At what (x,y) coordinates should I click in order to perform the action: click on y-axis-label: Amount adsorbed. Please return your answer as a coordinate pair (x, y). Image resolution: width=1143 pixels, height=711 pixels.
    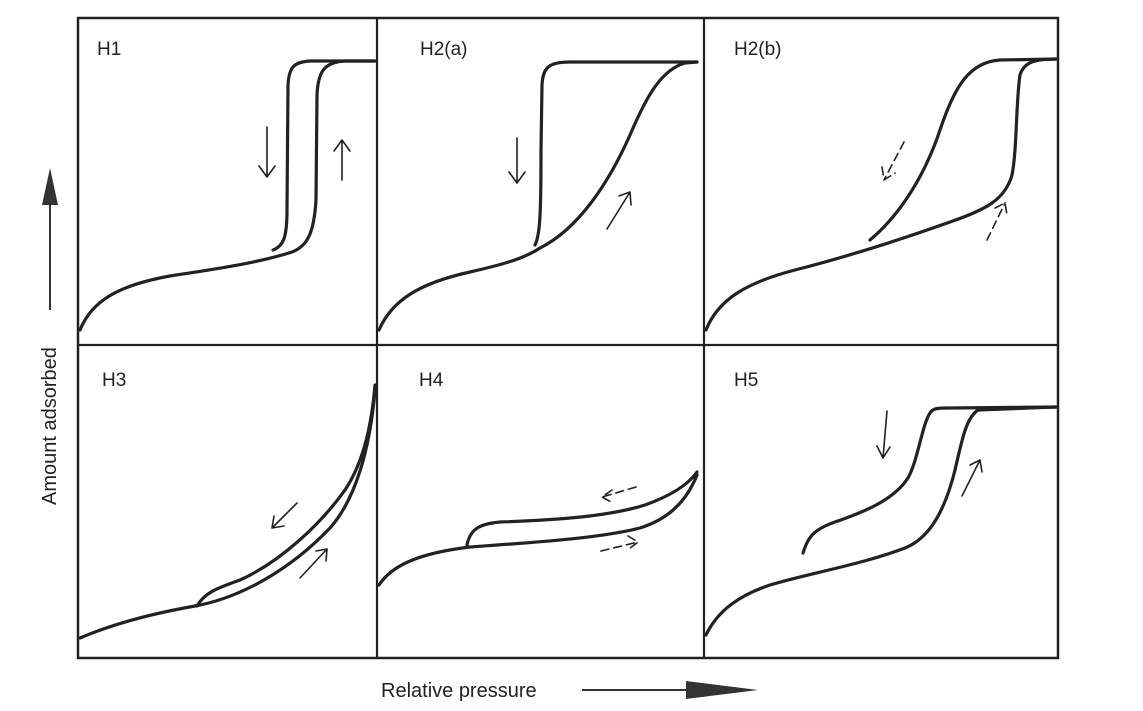
    Looking at the image, I should click on (50, 426).